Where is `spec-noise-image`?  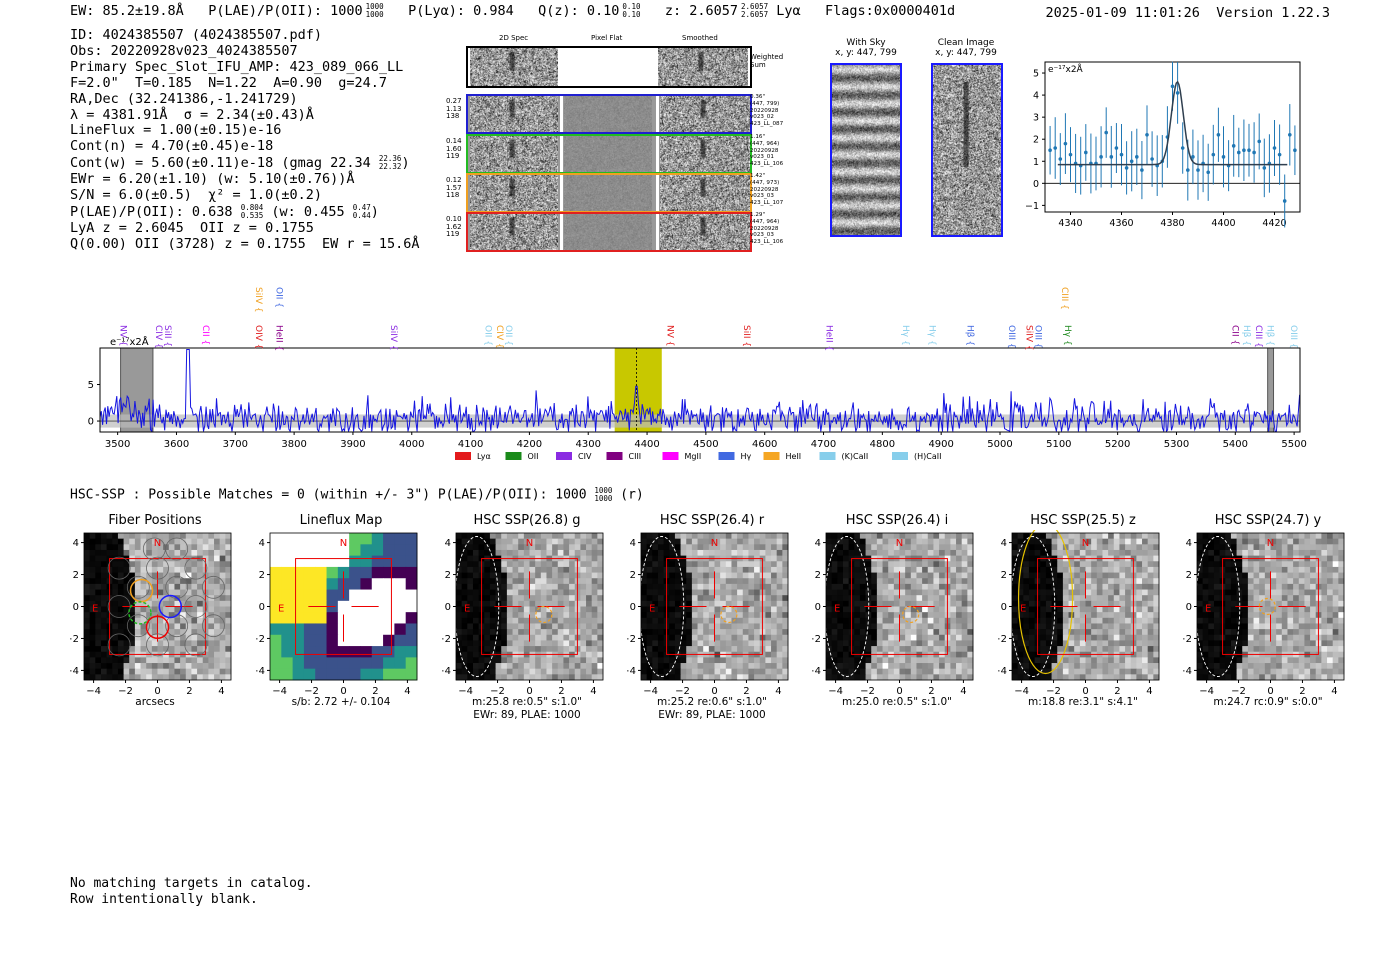
spec-noise-image is located at coordinates (705, 232).